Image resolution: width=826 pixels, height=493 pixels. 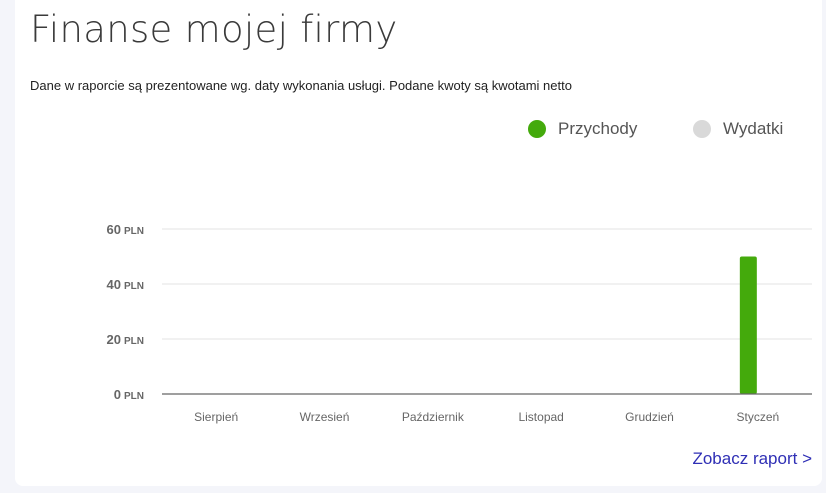 What do you see at coordinates (649, 417) in the screenshot?
I see `x-tick-label: Grudzień` at bounding box center [649, 417].